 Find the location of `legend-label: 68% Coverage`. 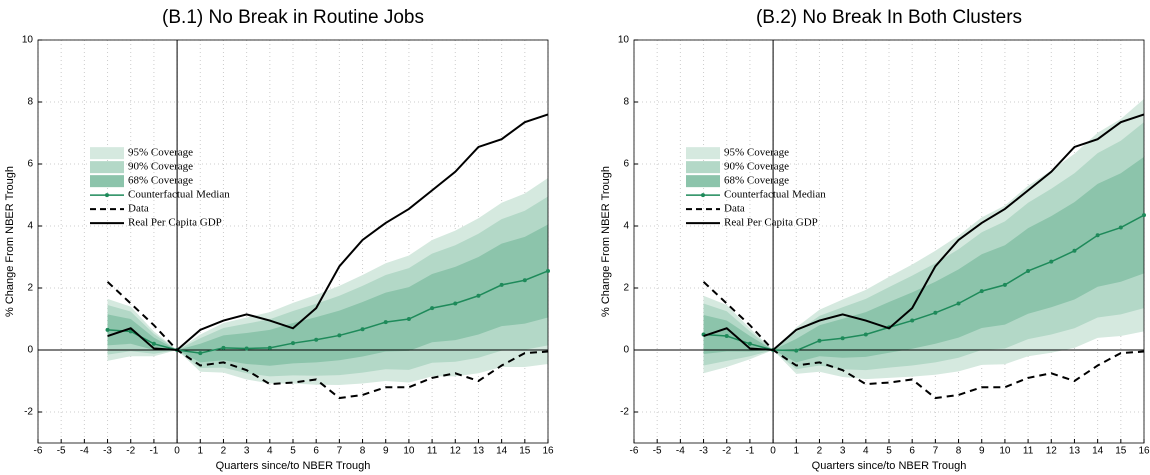

legend-label: 68% Coverage is located at coordinates (160, 181).